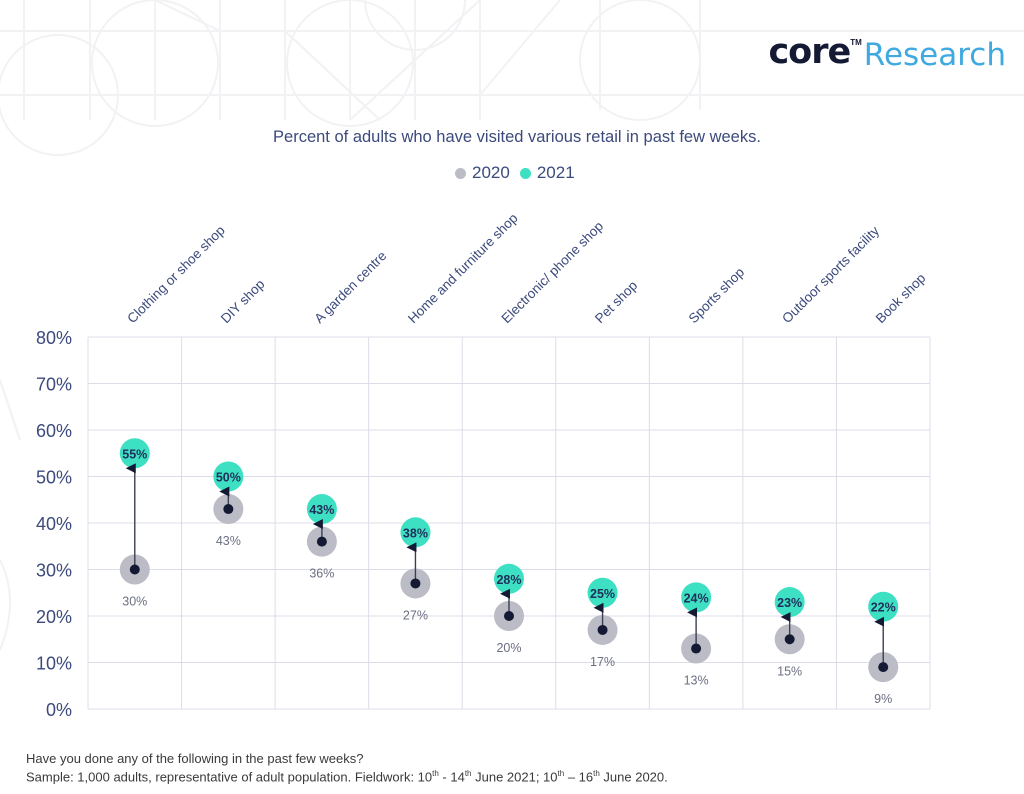  I want to click on data-point-group: 50% 43%, so click(228, 504).